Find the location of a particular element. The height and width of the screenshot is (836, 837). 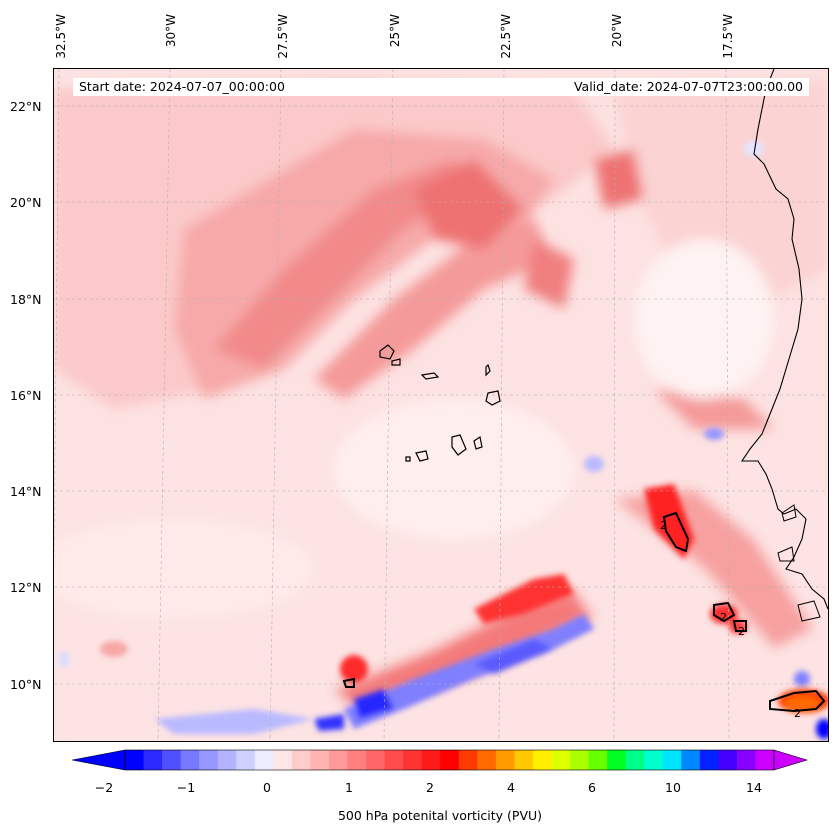

colorbar-tick: 1 is located at coordinates (349, 787).